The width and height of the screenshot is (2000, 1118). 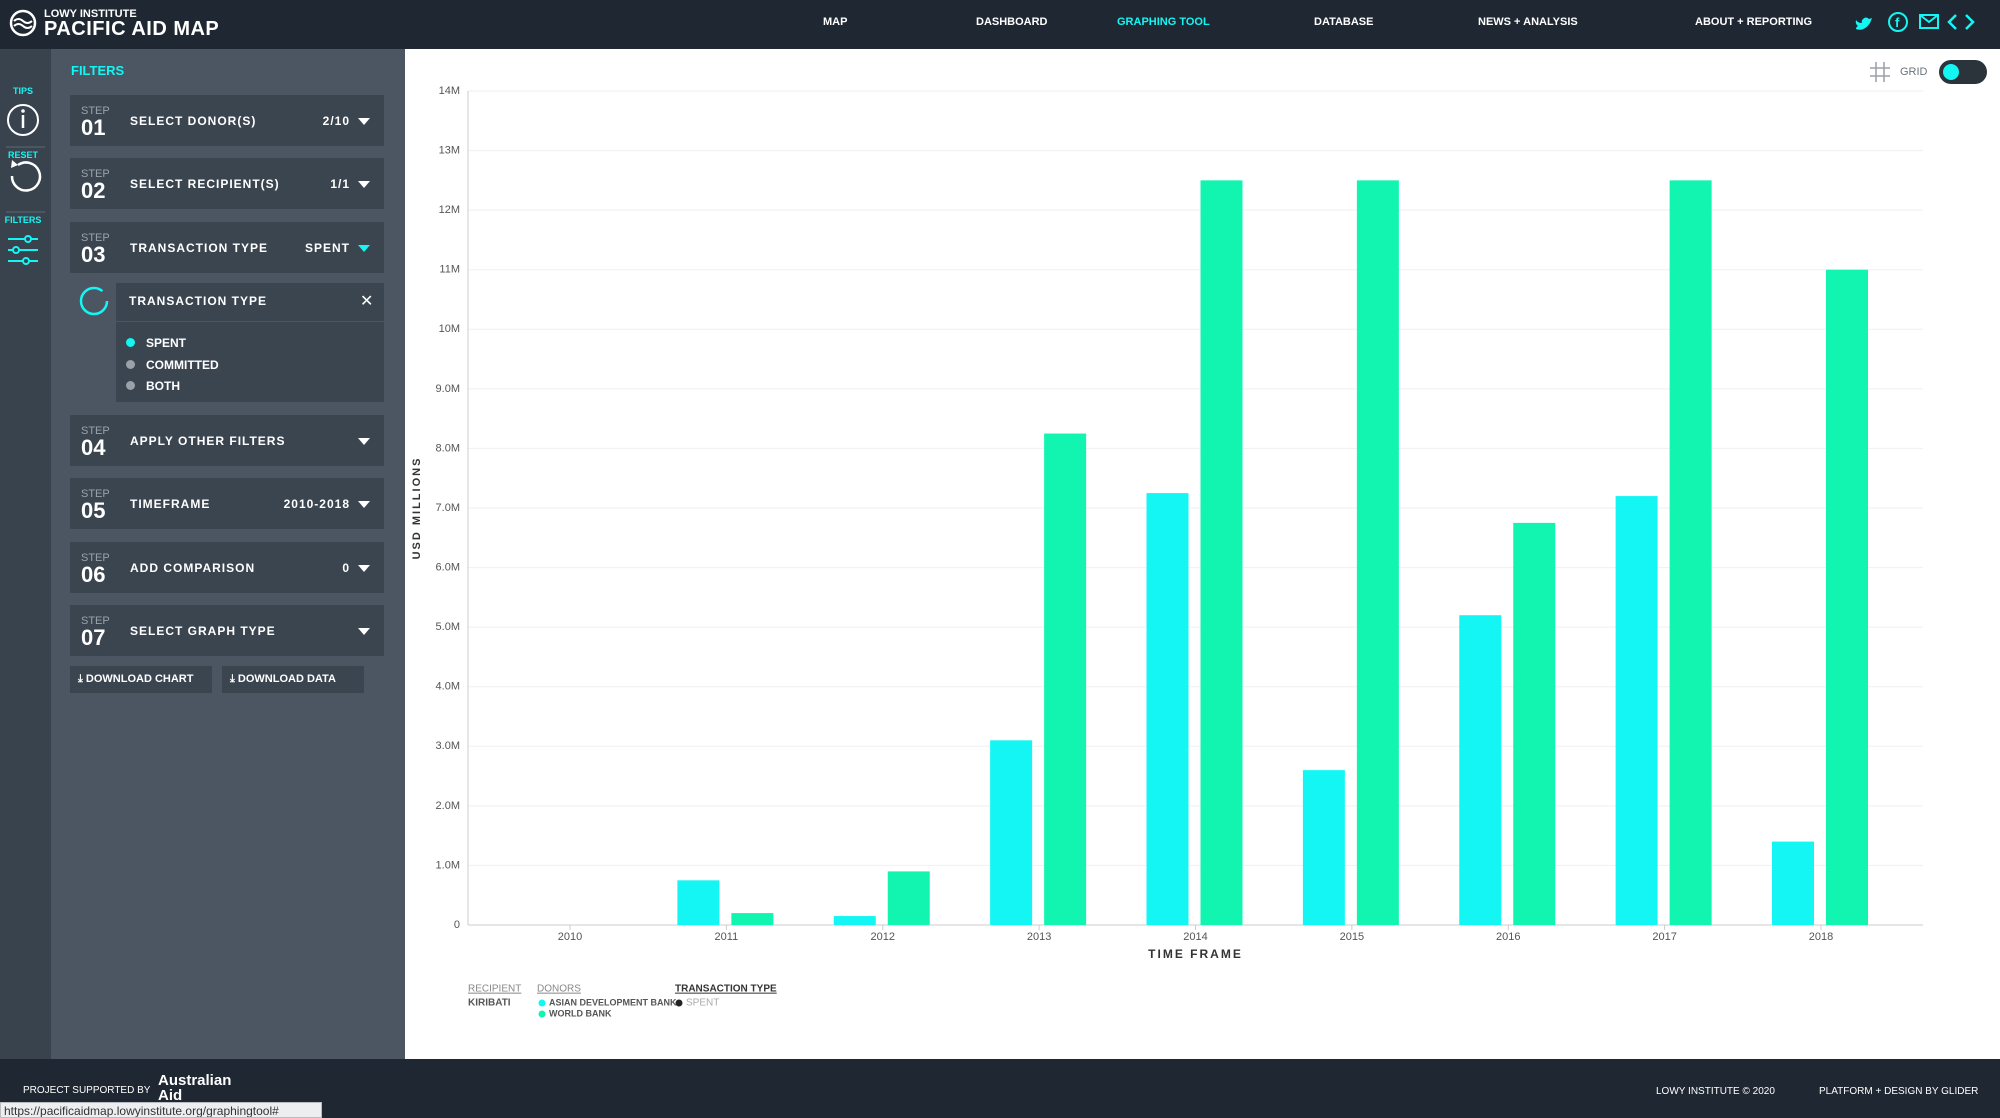 I want to click on legend-text: WORLD BANK, so click(x=580, y=1013).